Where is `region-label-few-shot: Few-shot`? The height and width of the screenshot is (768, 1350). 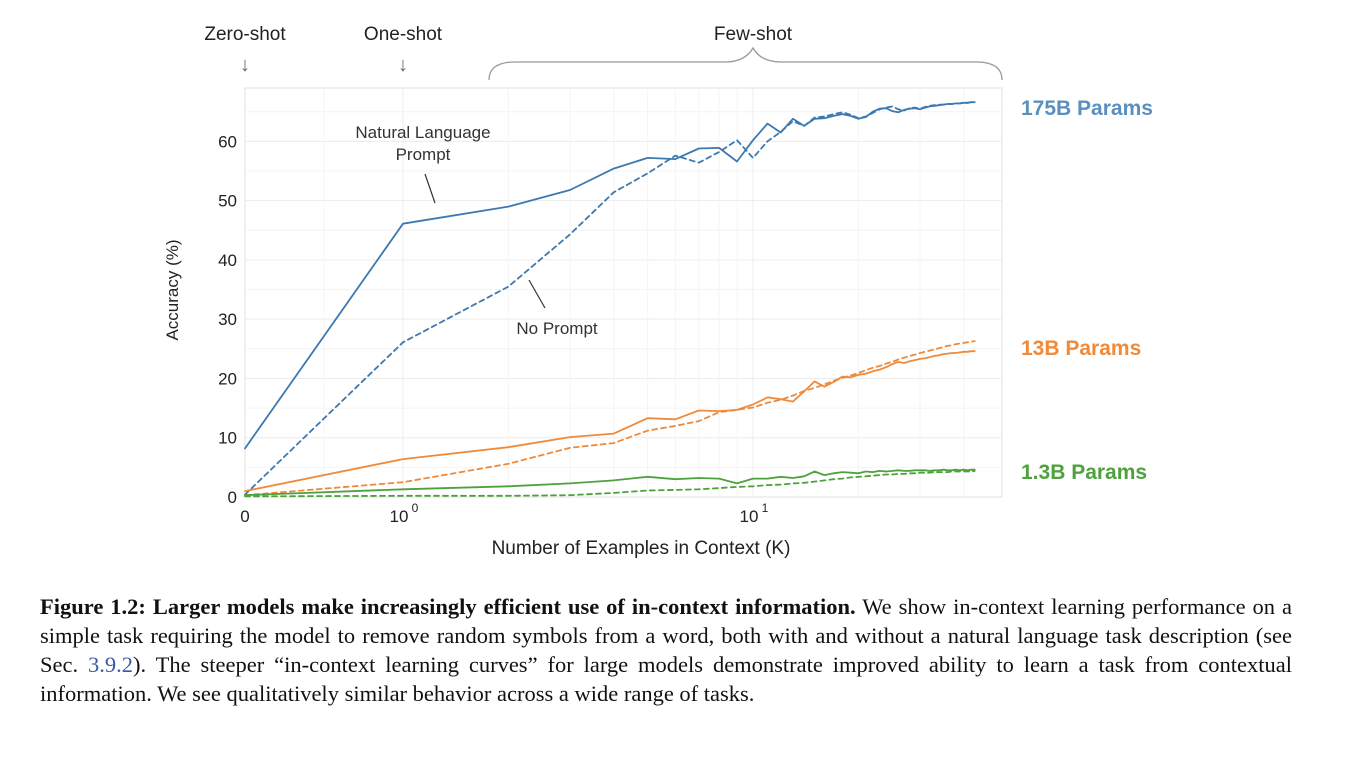 region-label-few-shot: Few-shot is located at coordinates (753, 34).